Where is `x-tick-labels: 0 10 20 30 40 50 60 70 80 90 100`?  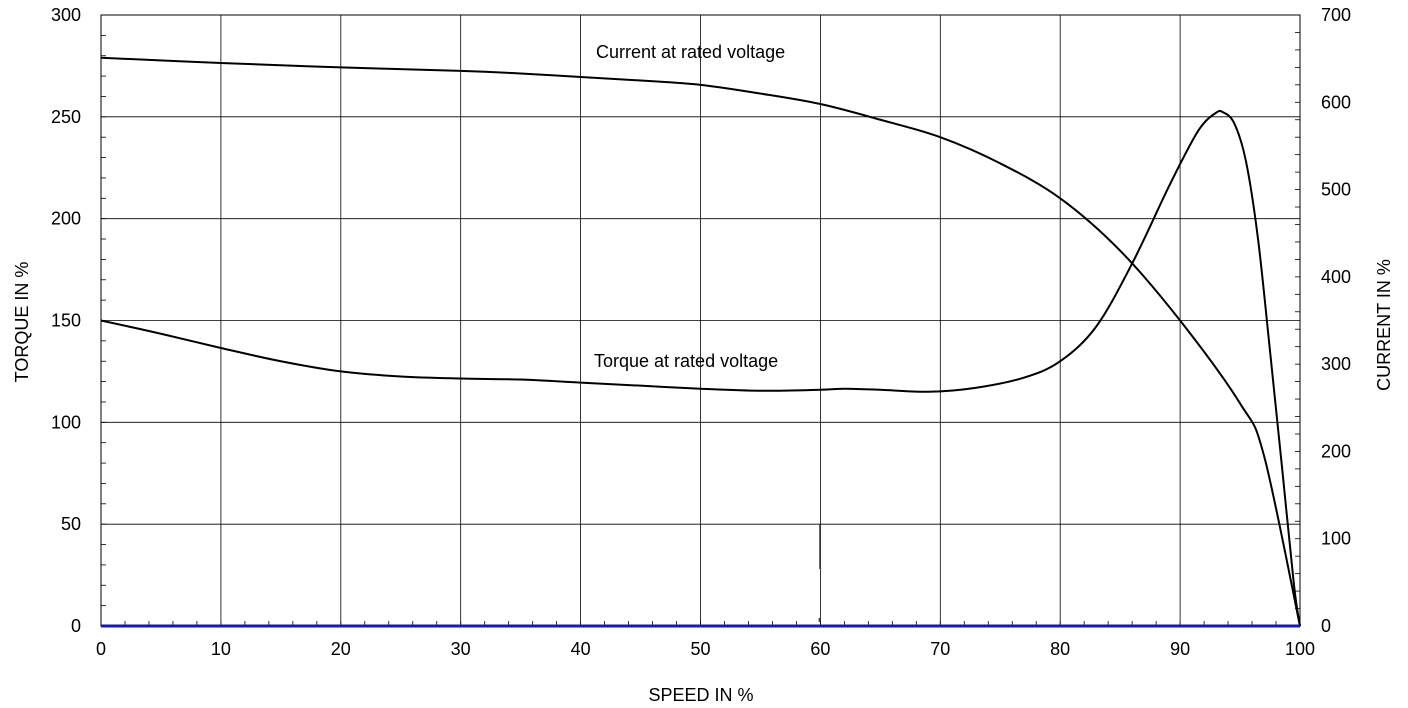 x-tick-labels: 0 10 20 30 40 50 60 70 80 90 100 is located at coordinates (705, 649).